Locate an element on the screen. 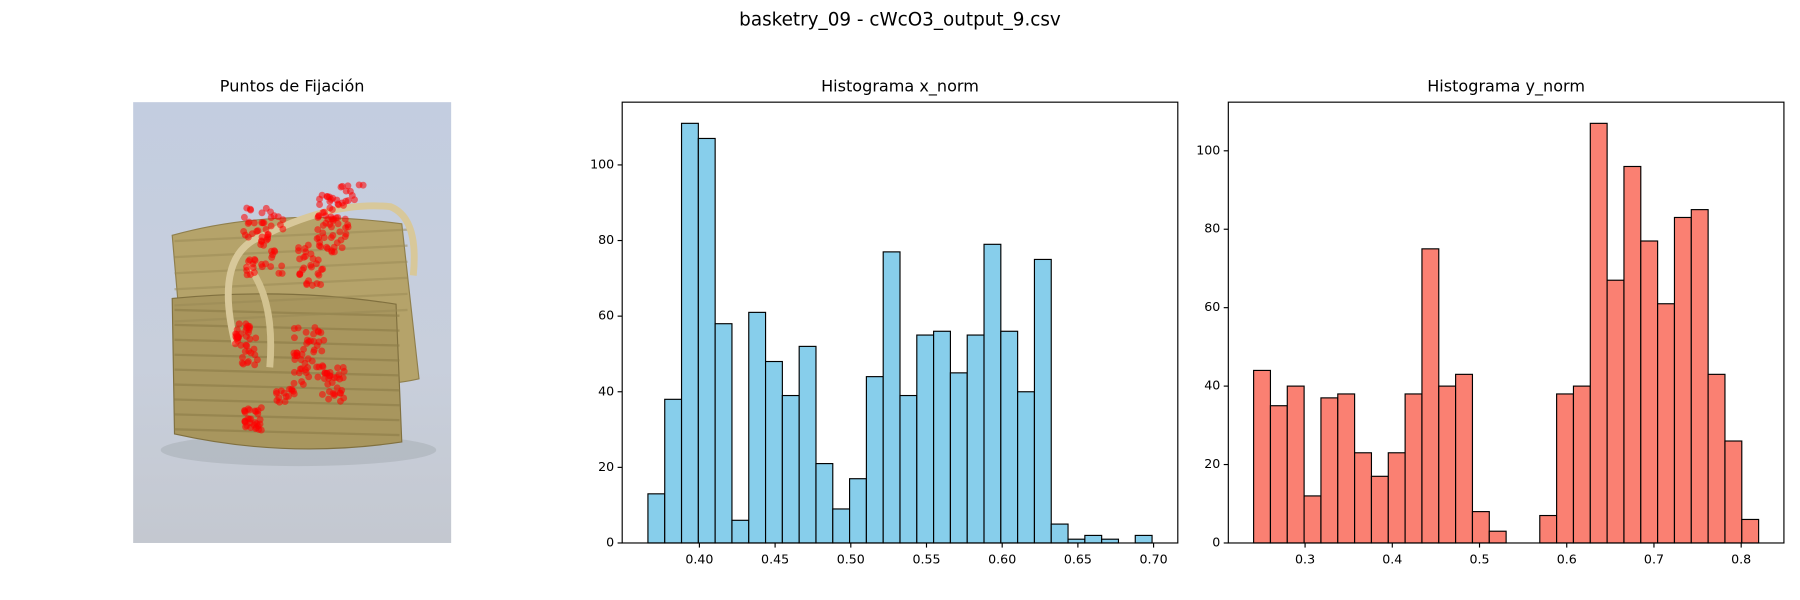  panel-title: Histograma y_norm is located at coordinates (1506, 87).